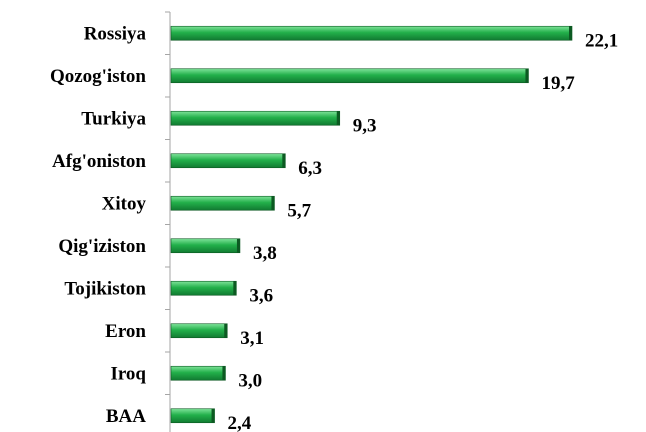 This screenshot has height=432, width=646. What do you see at coordinates (299, 210) in the screenshot?
I see `value-label: 5,7` at bounding box center [299, 210].